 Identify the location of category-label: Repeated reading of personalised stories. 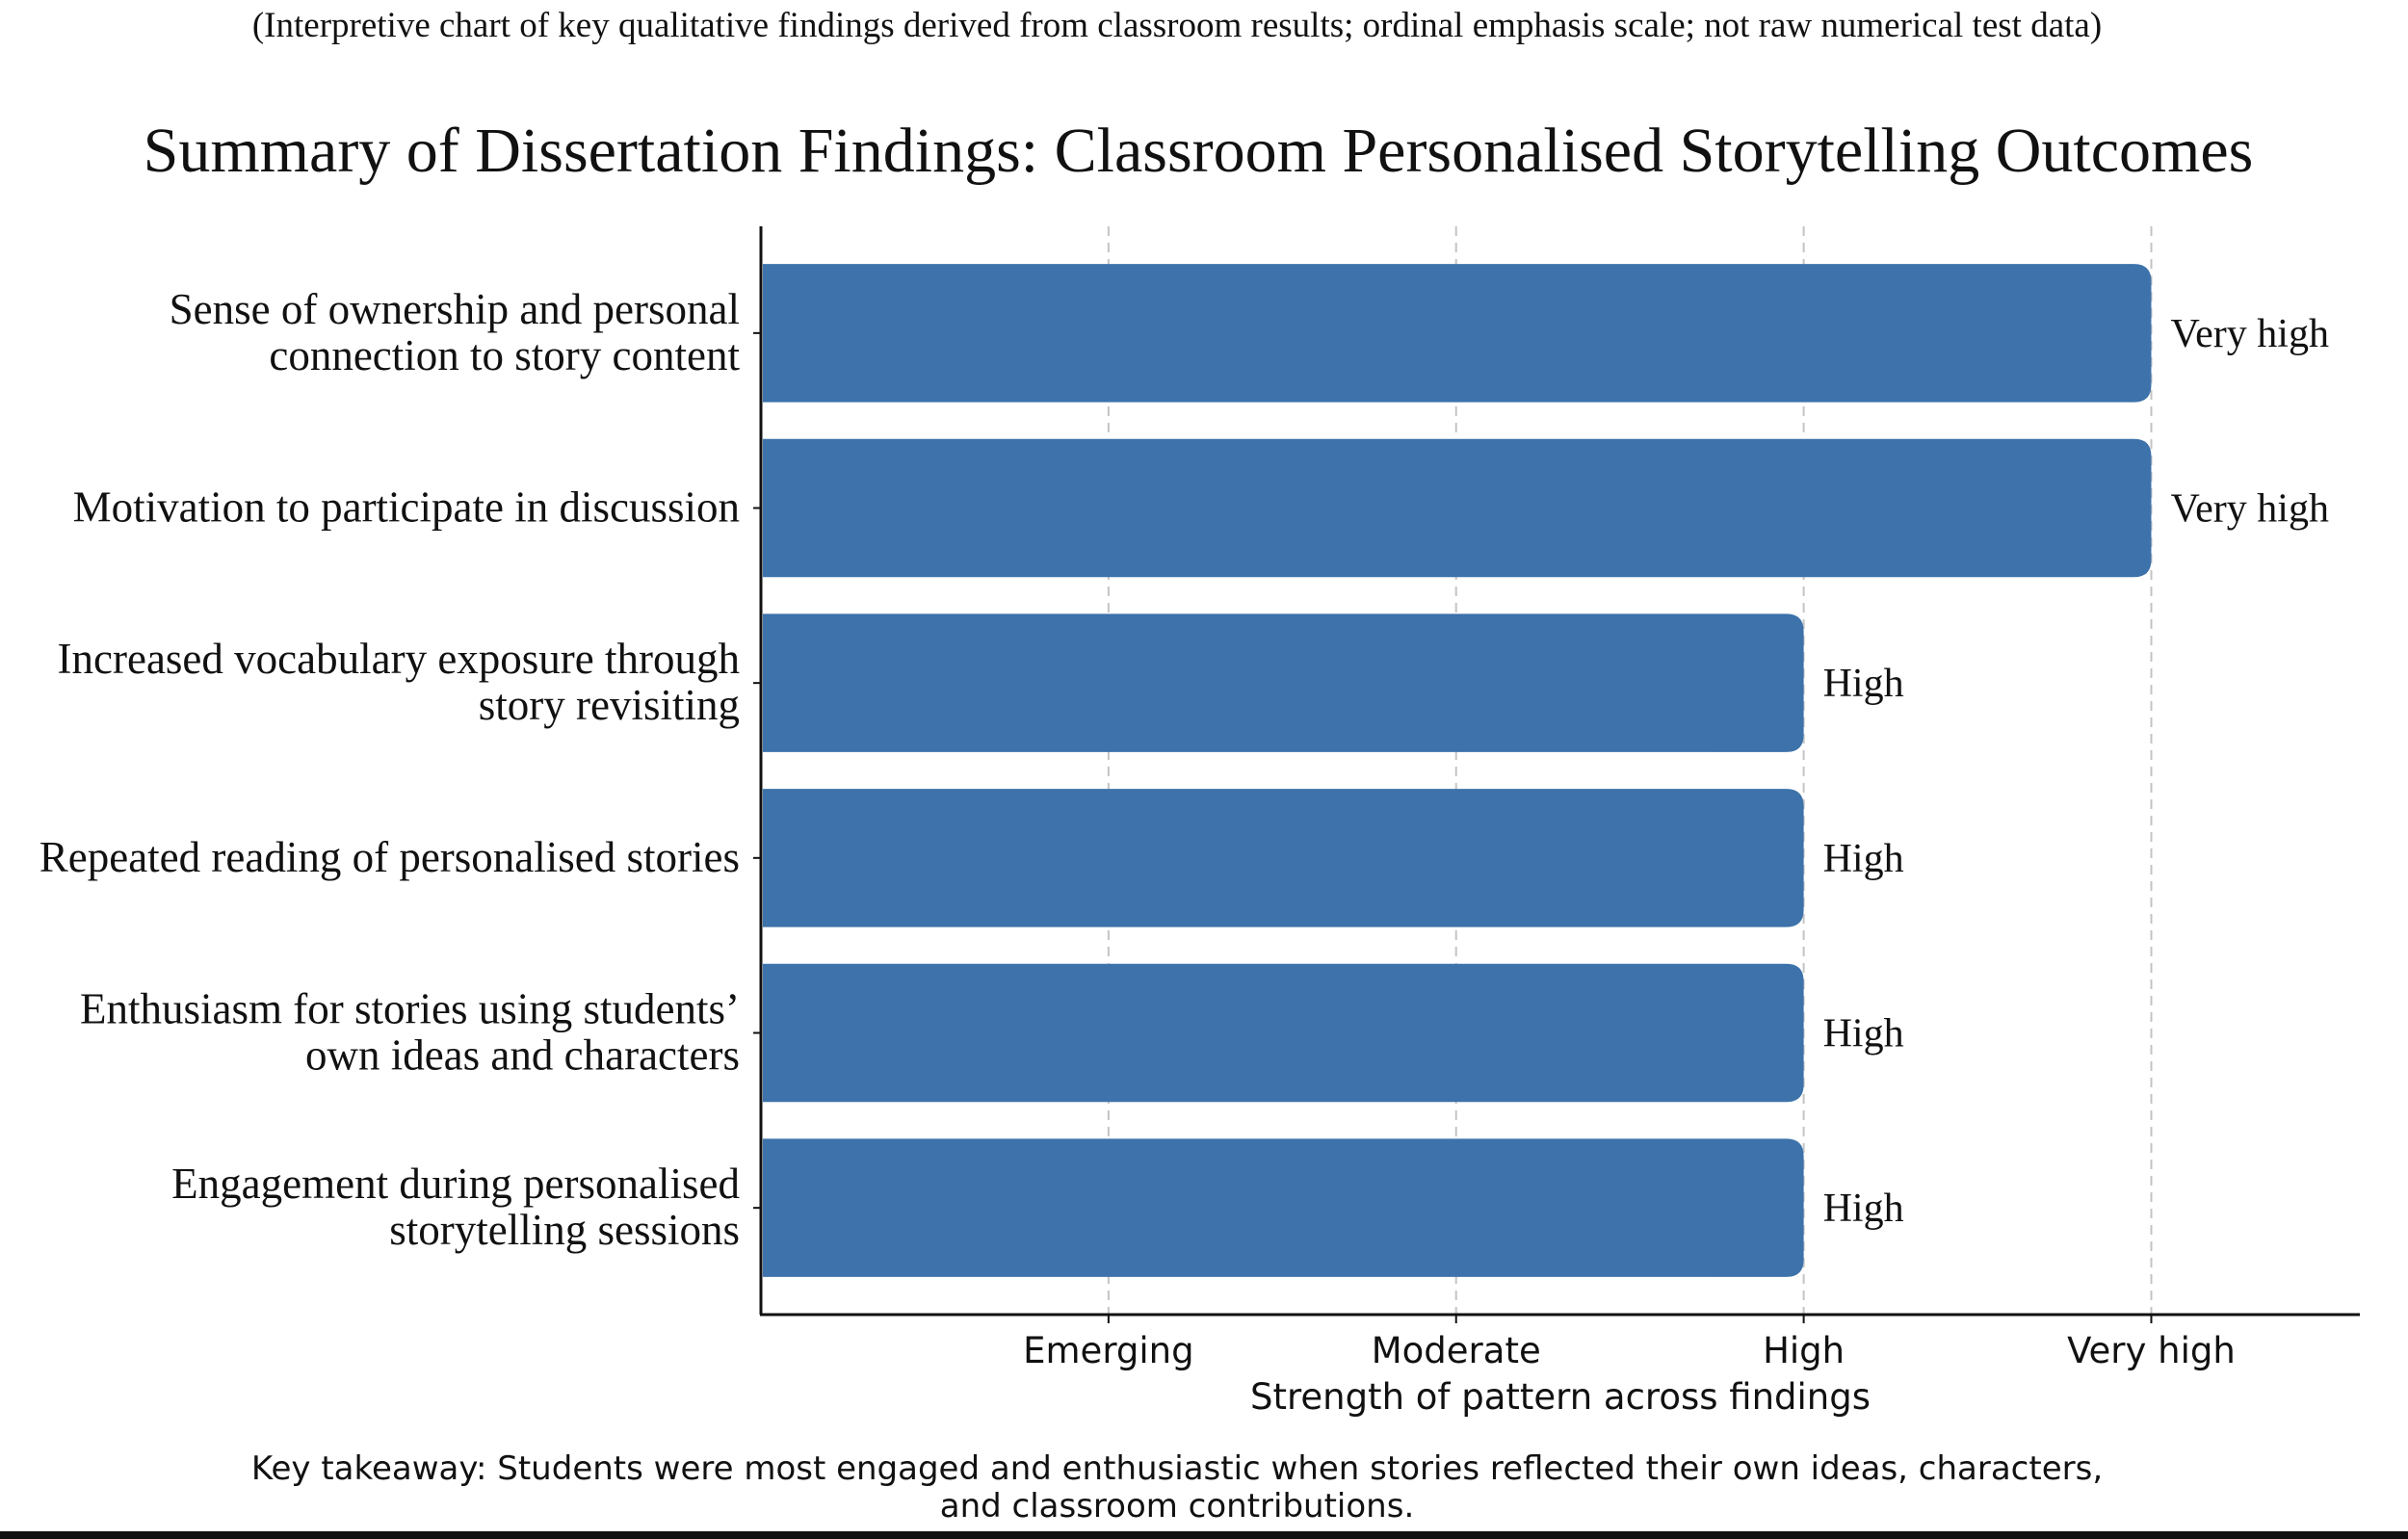
(389, 857).